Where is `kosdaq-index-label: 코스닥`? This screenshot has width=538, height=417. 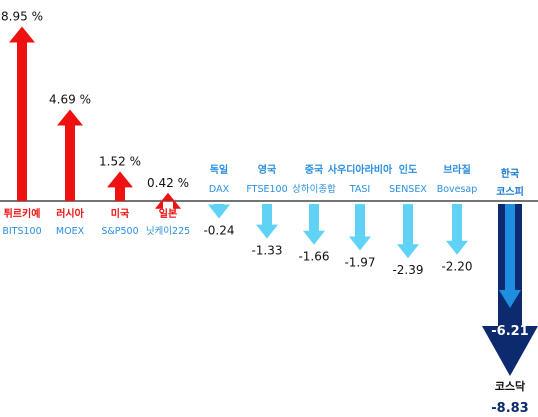
kosdaq-index-label: 코스닥 is located at coordinates (510, 386).